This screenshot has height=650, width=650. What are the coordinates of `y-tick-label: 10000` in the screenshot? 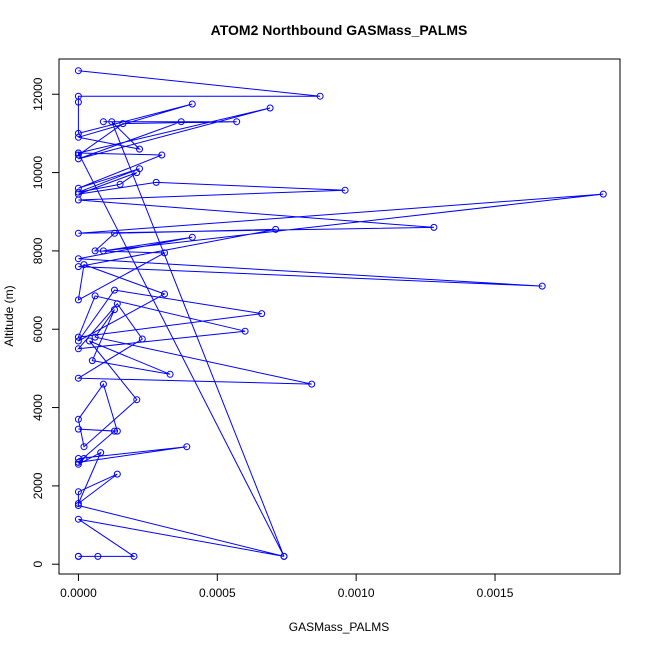 It's located at (38, 173).